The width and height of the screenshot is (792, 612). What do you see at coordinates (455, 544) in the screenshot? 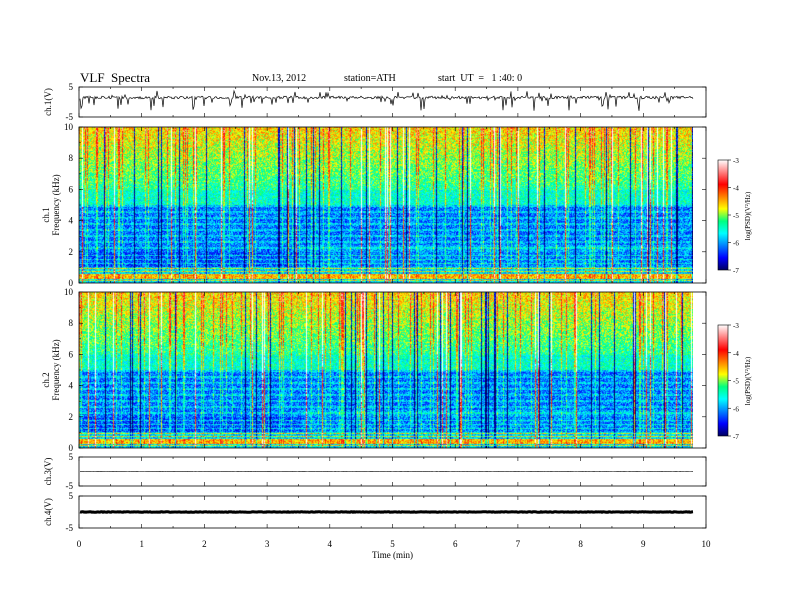
I see `x-tick-label: 6` at bounding box center [455, 544].